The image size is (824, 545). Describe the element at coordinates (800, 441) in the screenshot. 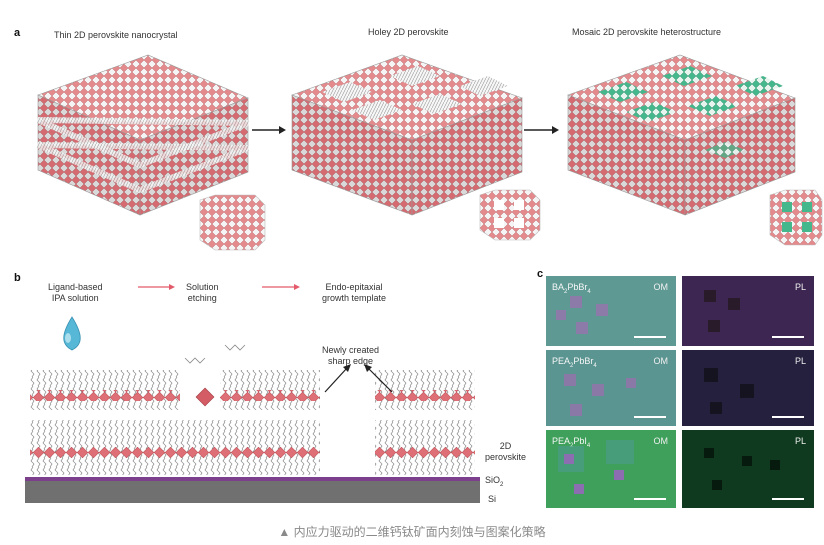

I see `pl-tag-3: PL` at that location.